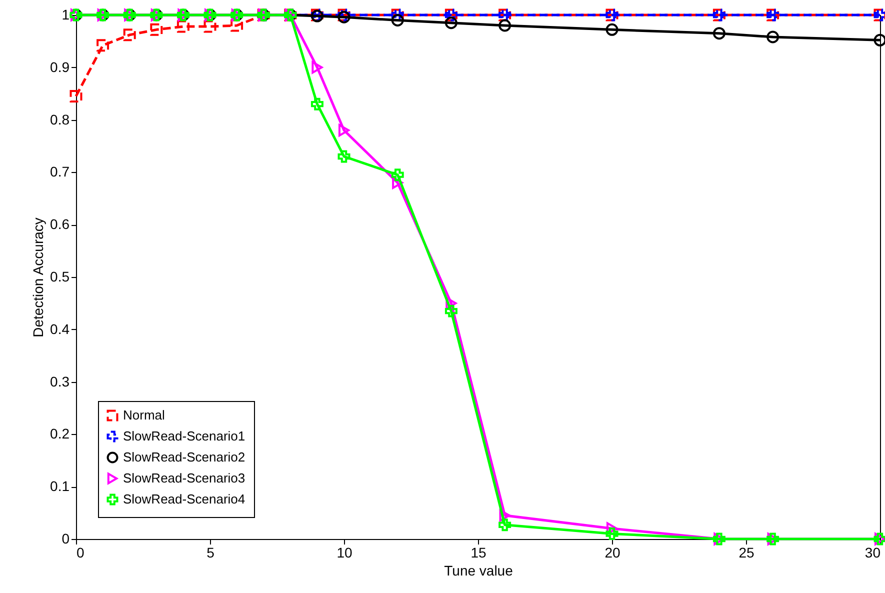 Image resolution: width=885 pixels, height=593 pixels. Describe the element at coordinates (479, 570) in the screenshot. I see `x-axis-title: Tune value` at that location.